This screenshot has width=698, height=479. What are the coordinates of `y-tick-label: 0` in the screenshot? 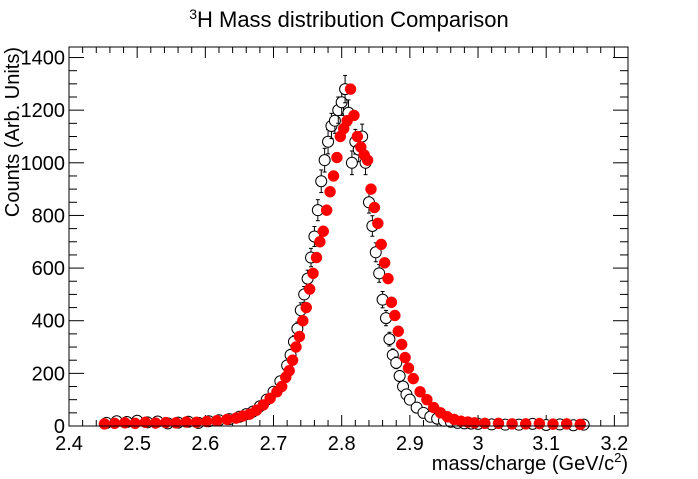 It's located at (59, 427).